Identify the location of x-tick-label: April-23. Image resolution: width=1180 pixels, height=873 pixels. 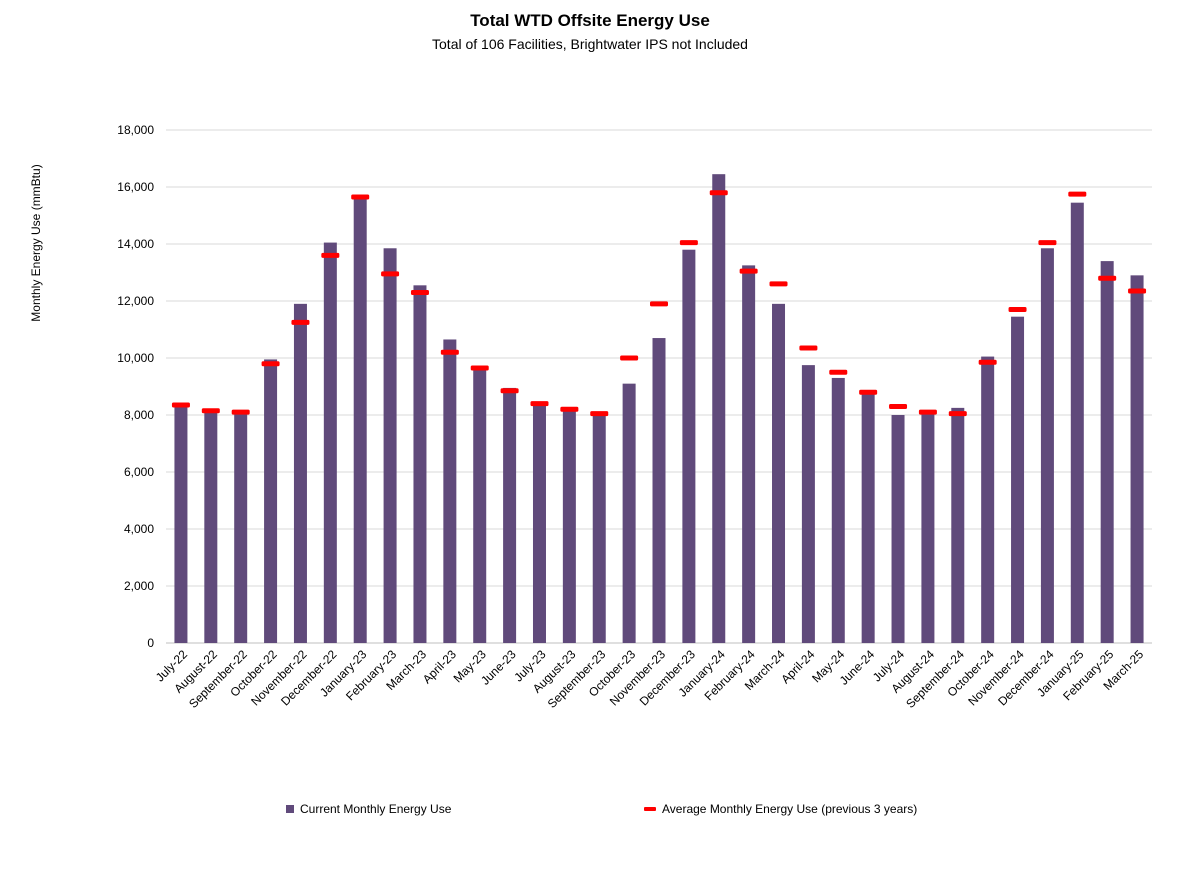
(439, 666).